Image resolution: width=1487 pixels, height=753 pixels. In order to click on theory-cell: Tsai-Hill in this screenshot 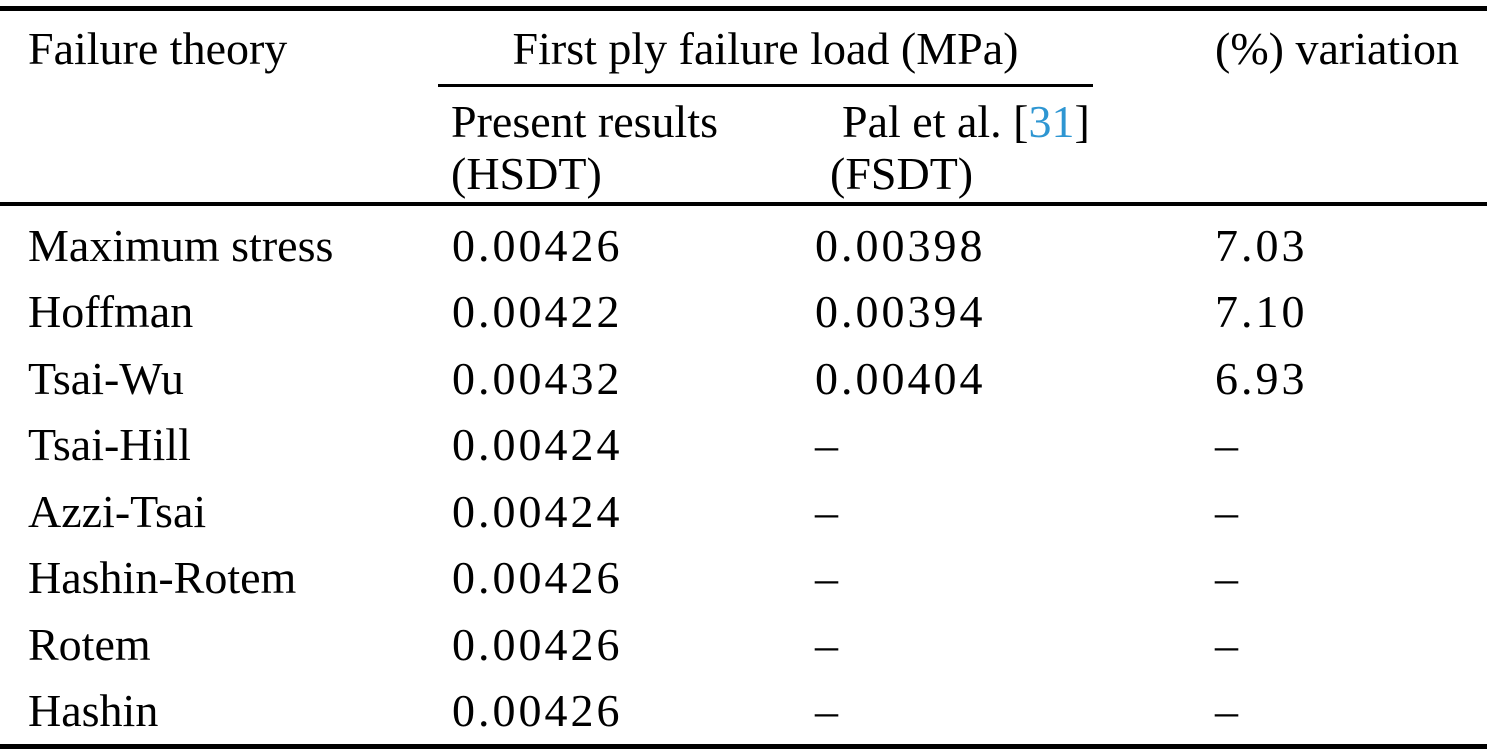, I will do `click(109, 445)`.